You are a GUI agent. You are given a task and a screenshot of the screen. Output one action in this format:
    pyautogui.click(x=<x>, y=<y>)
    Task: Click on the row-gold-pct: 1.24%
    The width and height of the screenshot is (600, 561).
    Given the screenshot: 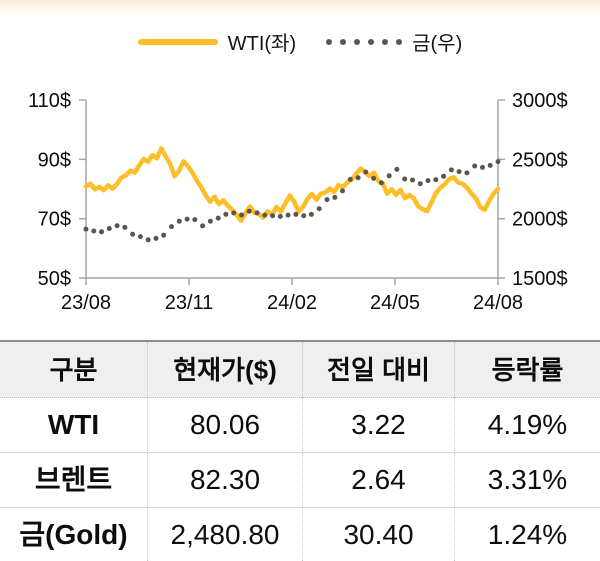 What is the action you would take?
    pyautogui.click(x=527, y=534)
    